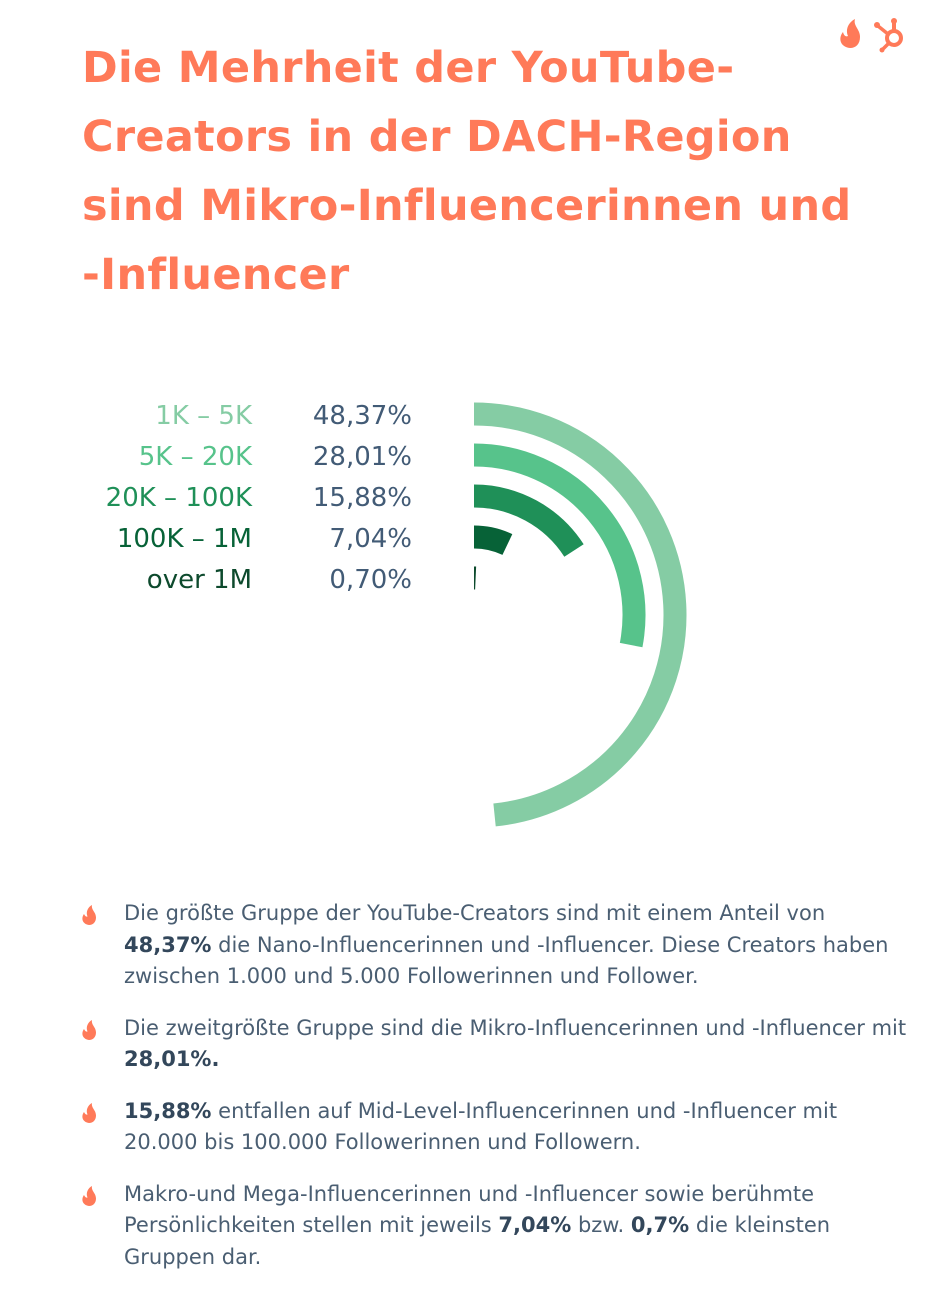  I want to click on radial-bar, so click(490, 541).